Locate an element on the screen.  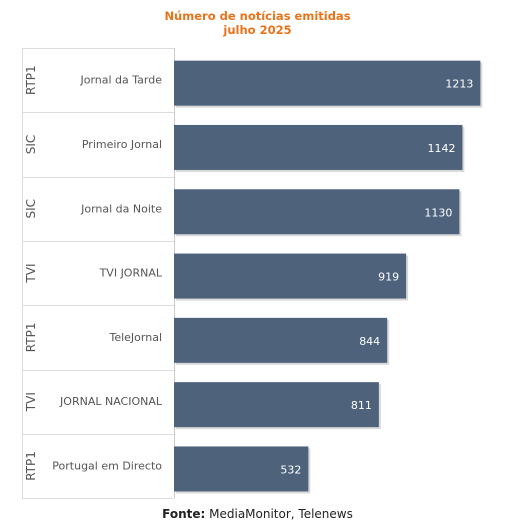
data-label: 844 is located at coordinates (369, 341).